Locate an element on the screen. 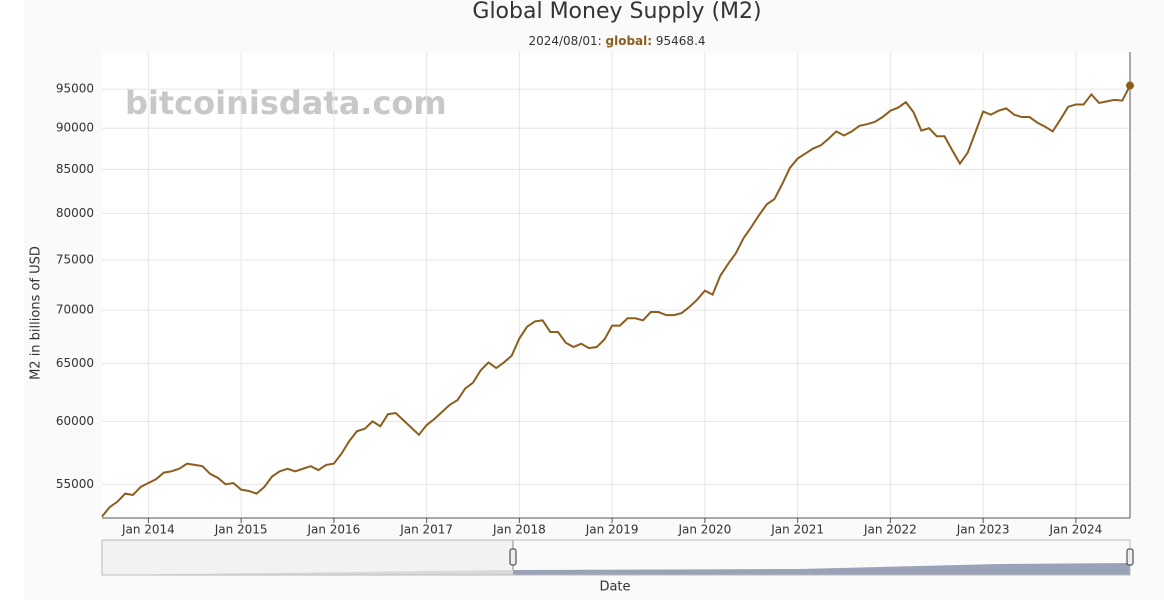 This screenshot has width=1164, height=604. y-tick-label: 95000 is located at coordinates (75, 89).